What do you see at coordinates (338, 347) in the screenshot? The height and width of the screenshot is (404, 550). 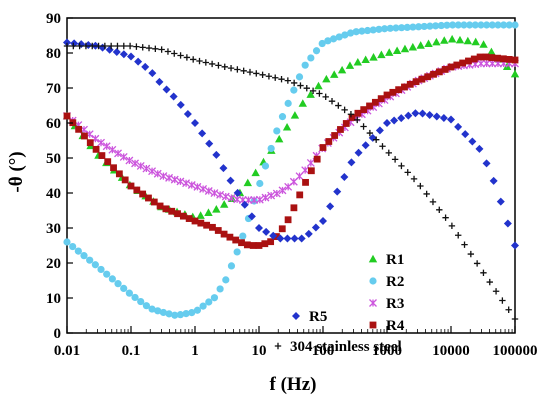 I see `legend-item: 304 stainless steel` at bounding box center [338, 347].